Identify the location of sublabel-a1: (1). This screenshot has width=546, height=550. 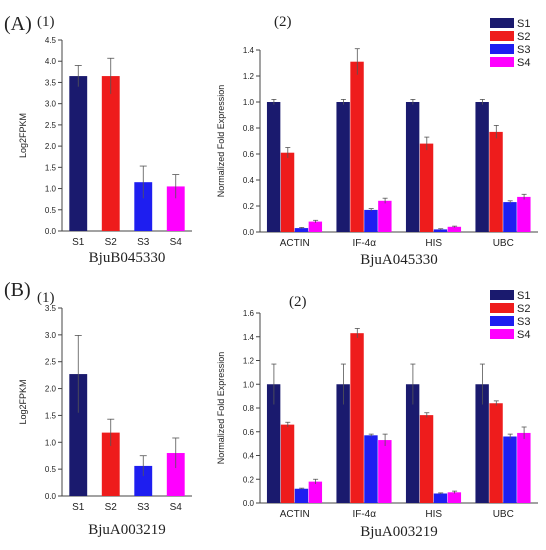
(46, 22).